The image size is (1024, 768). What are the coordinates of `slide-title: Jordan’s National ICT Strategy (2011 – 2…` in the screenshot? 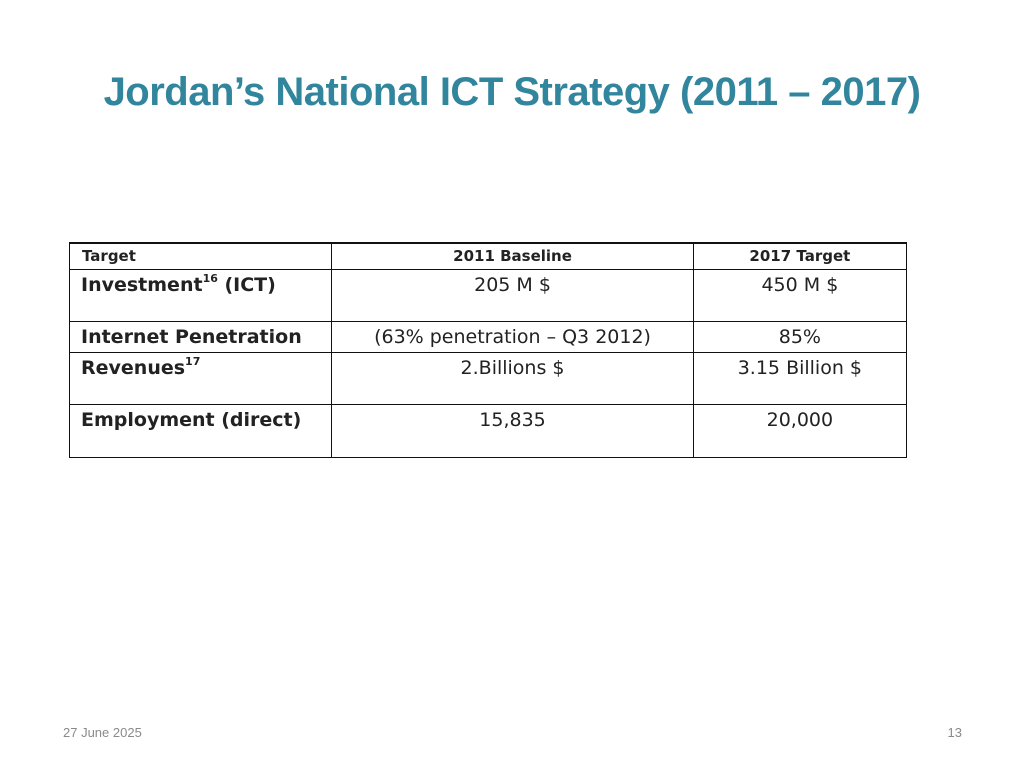 It's located at (512, 92).